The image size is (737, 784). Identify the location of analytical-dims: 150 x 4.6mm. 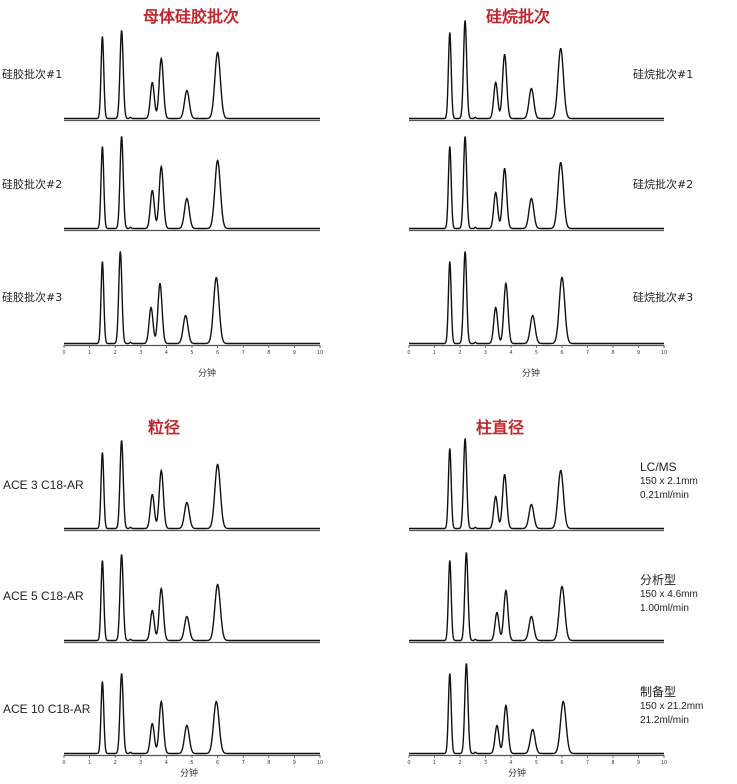
(669, 594).